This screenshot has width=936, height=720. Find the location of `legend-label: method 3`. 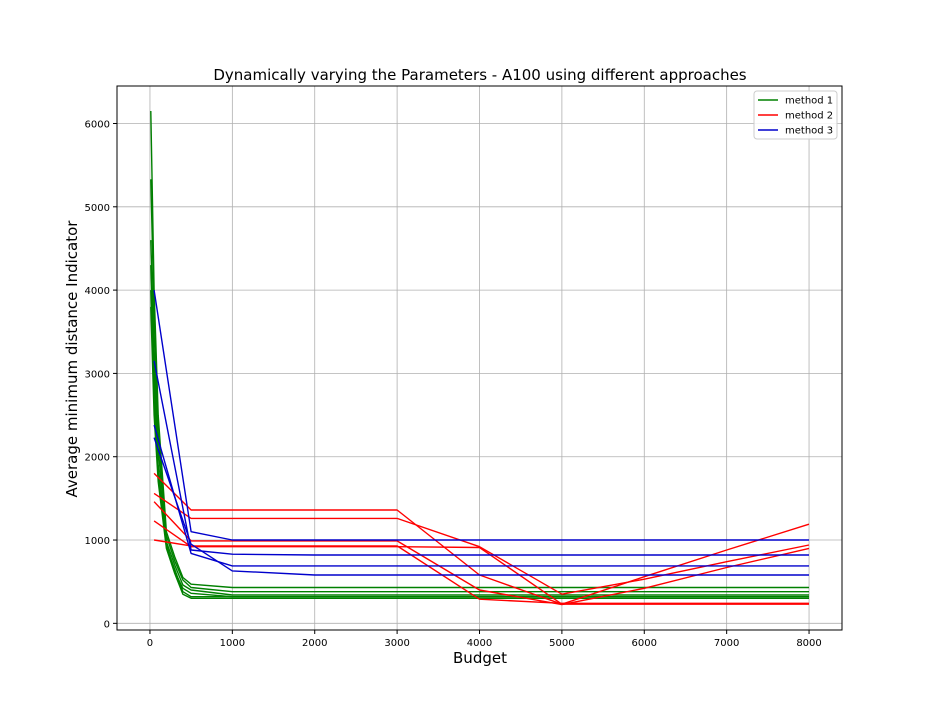

legend-label: method 3 is located at coordinates (809, 131).